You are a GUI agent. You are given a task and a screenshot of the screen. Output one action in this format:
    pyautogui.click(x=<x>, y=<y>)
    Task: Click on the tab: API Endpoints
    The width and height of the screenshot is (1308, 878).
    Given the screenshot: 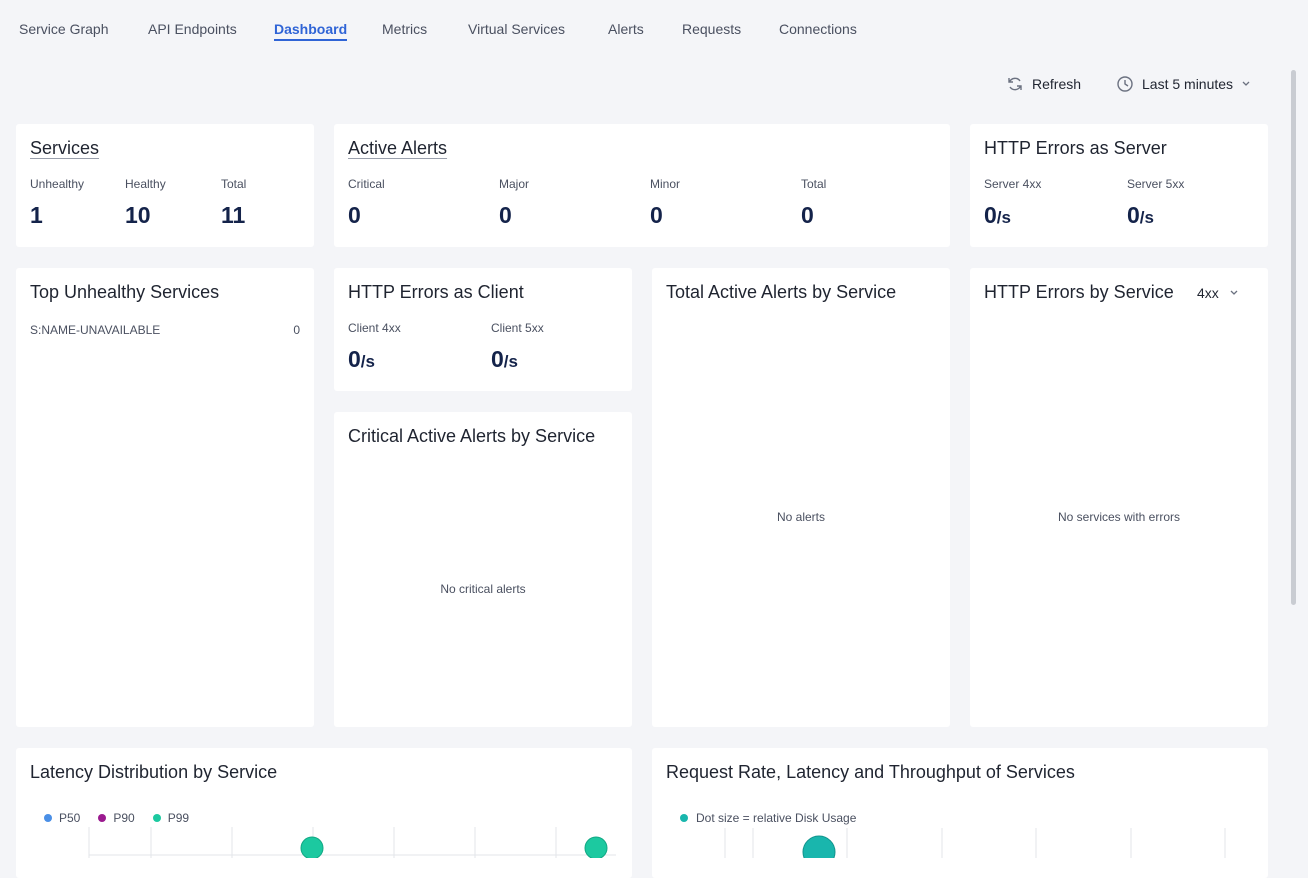 What is the action you would take?
    pyautogui.click(x=192, y=29)
    